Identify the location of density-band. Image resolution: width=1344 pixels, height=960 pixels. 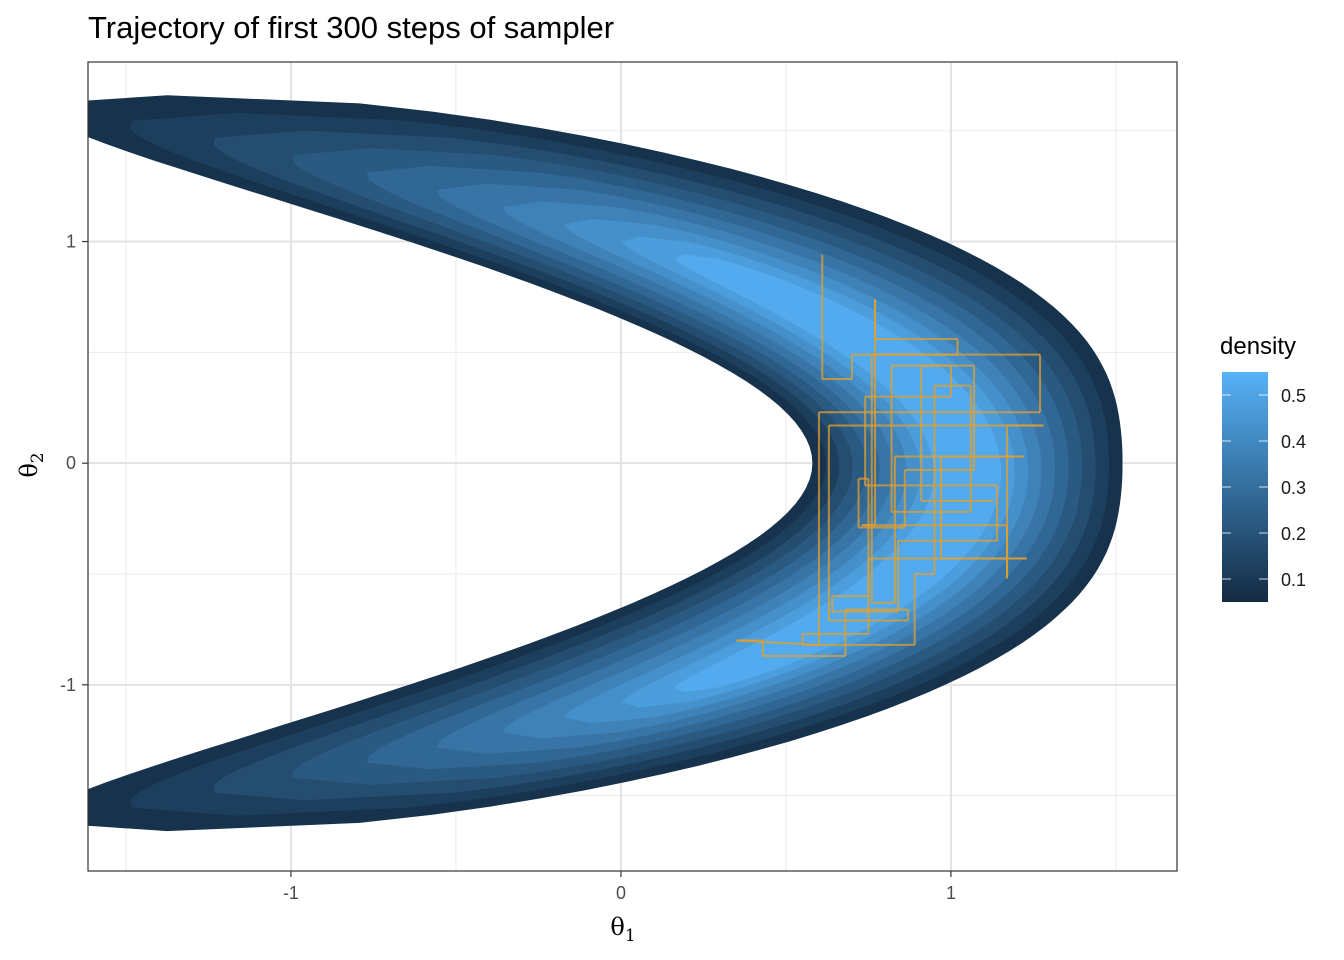
(838, 473).